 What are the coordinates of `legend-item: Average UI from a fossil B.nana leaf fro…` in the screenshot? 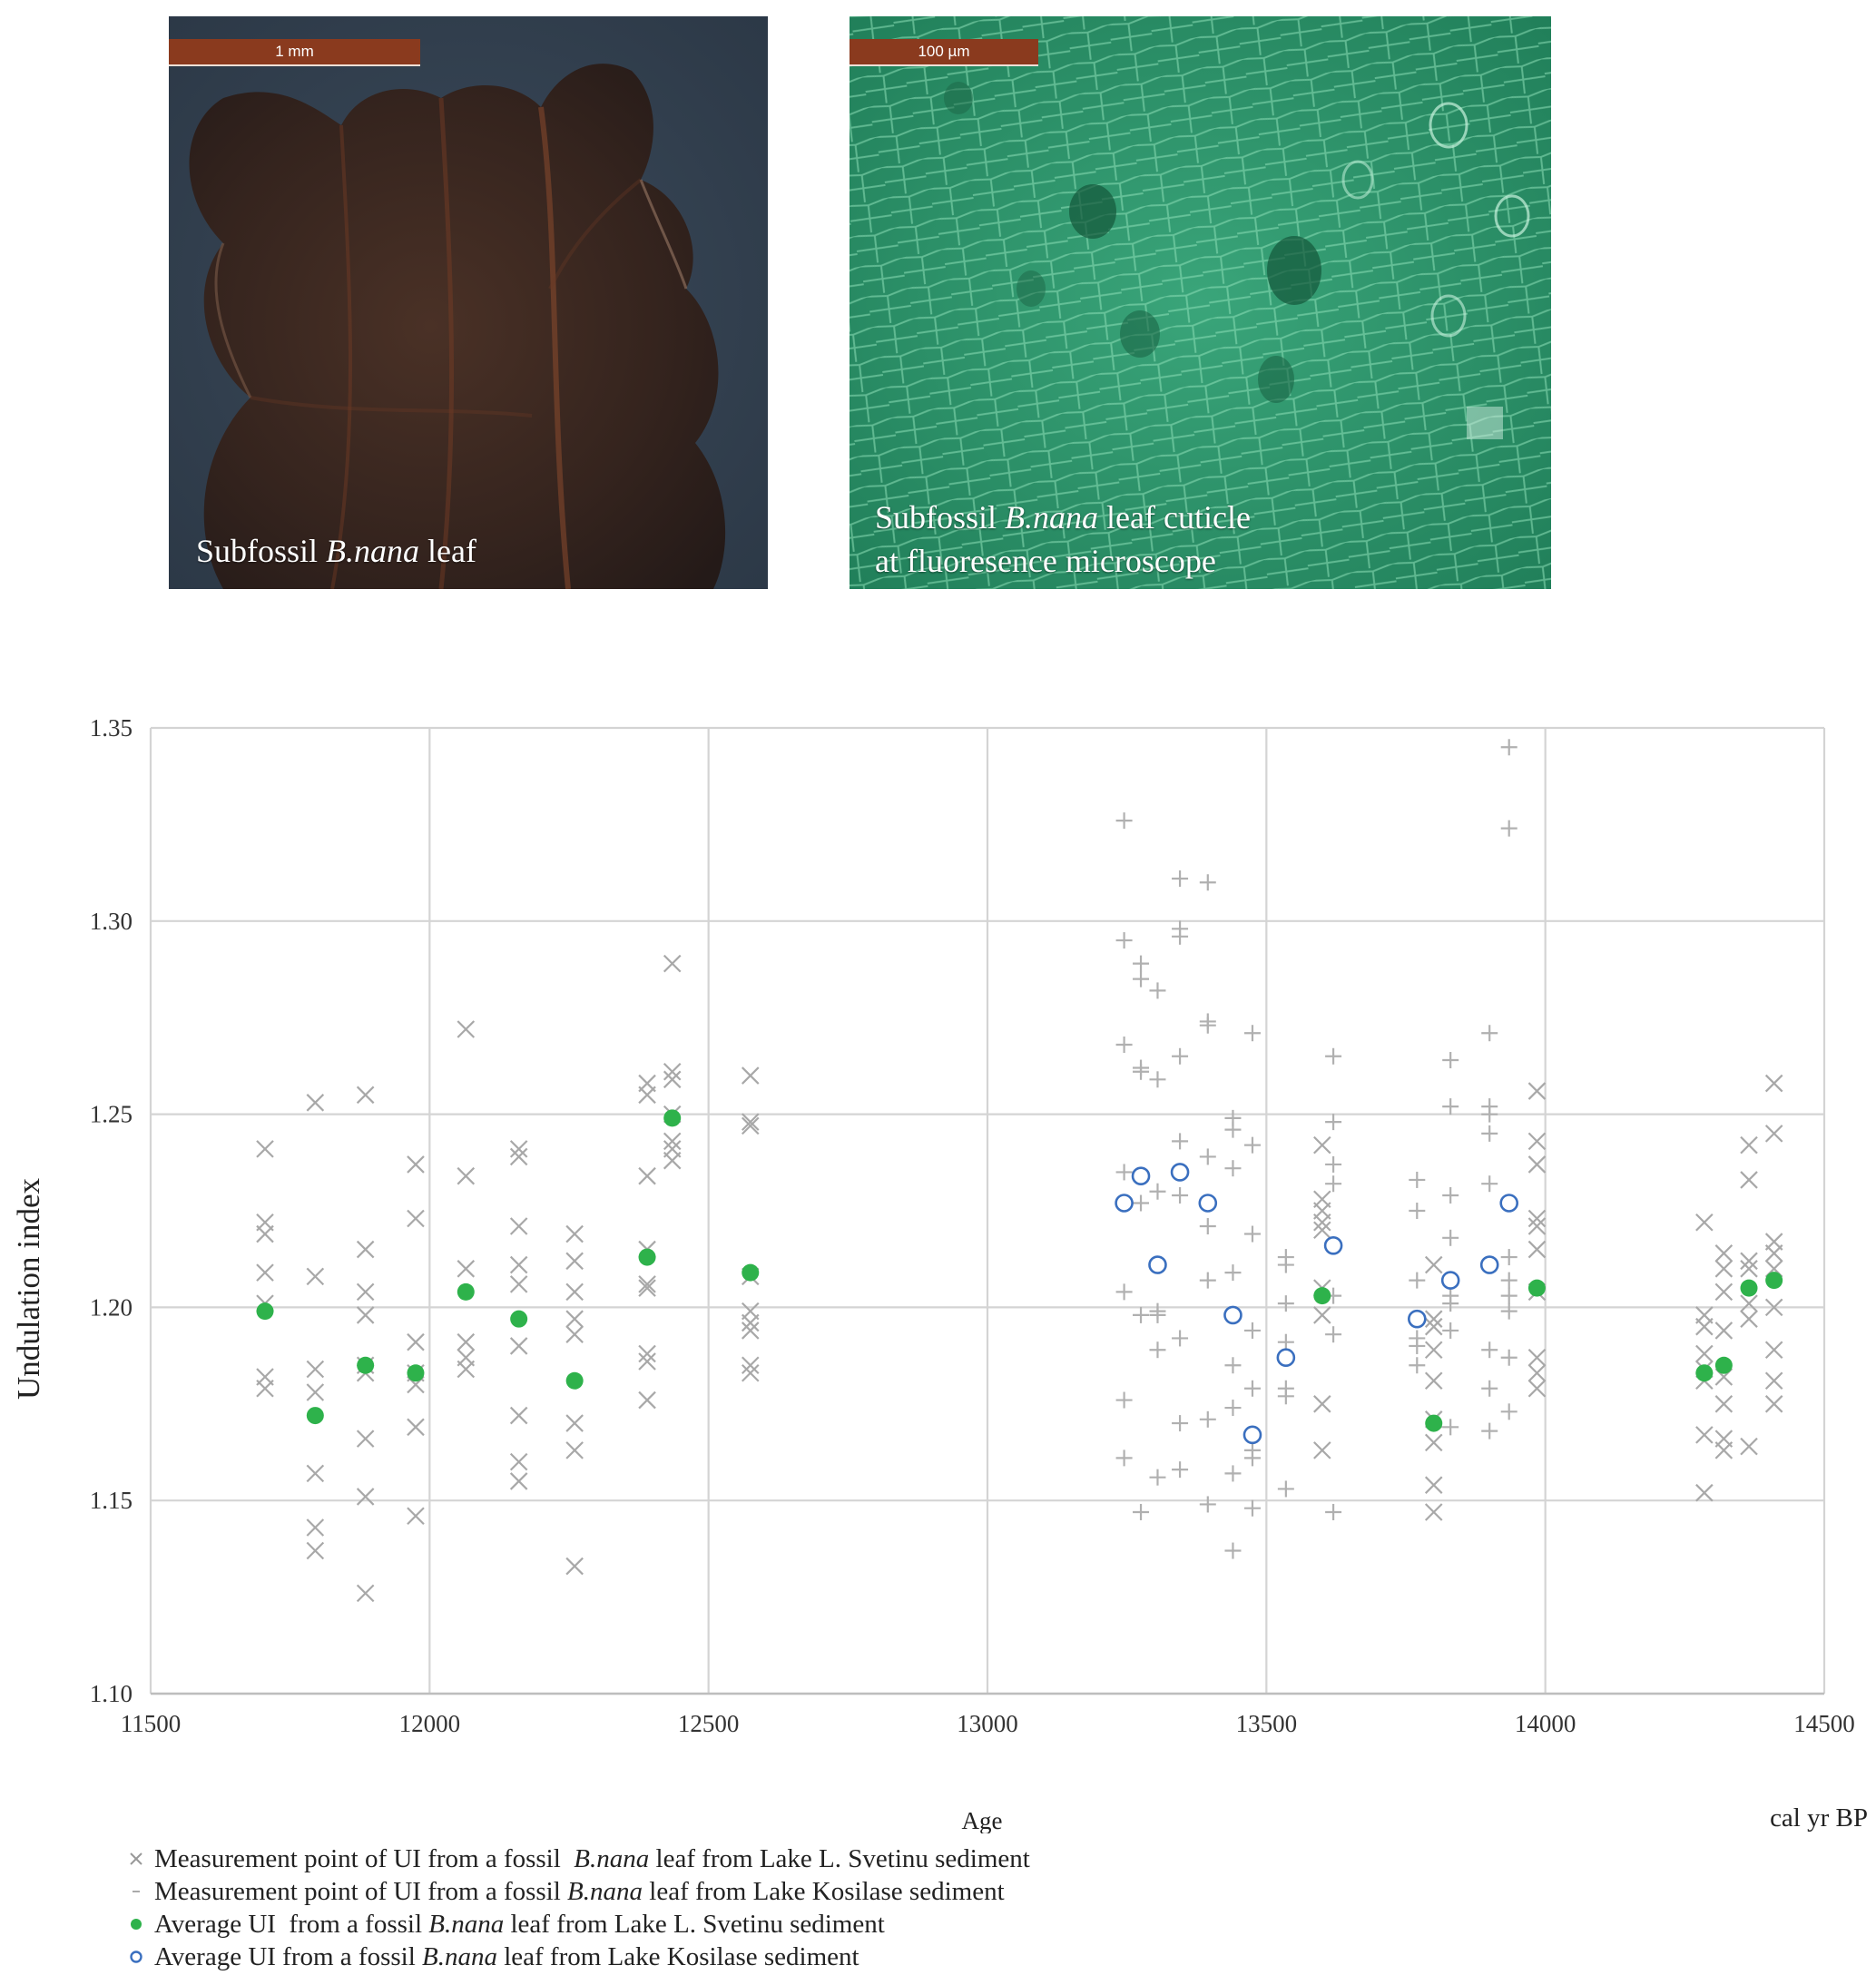 It's located at (574, 1957).